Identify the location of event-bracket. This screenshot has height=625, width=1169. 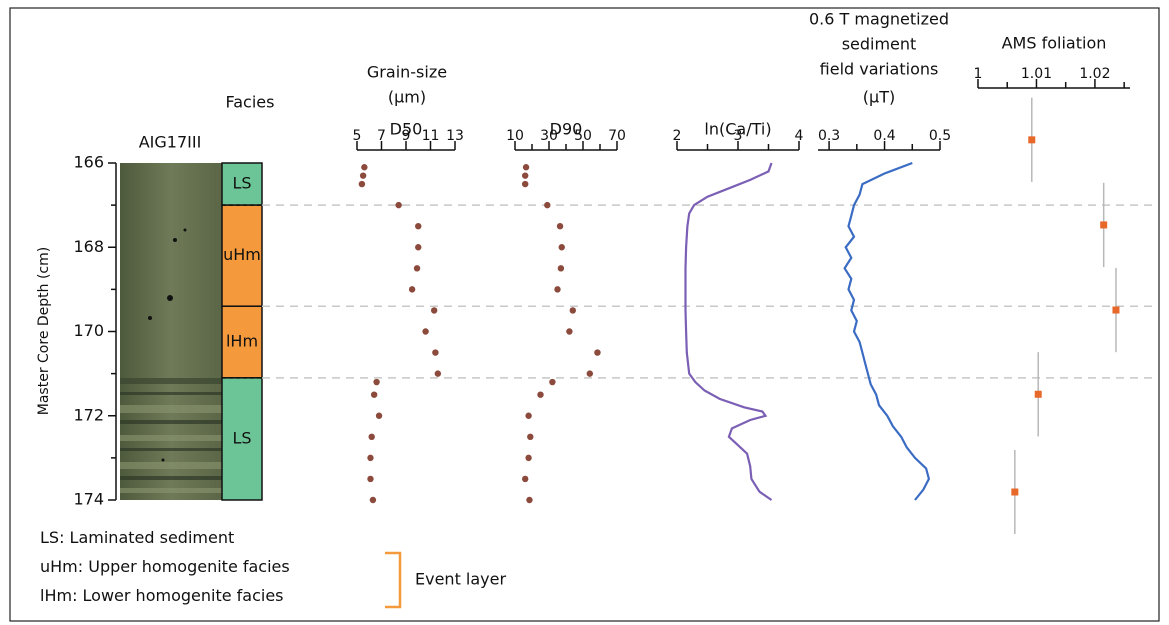
(393, 580).